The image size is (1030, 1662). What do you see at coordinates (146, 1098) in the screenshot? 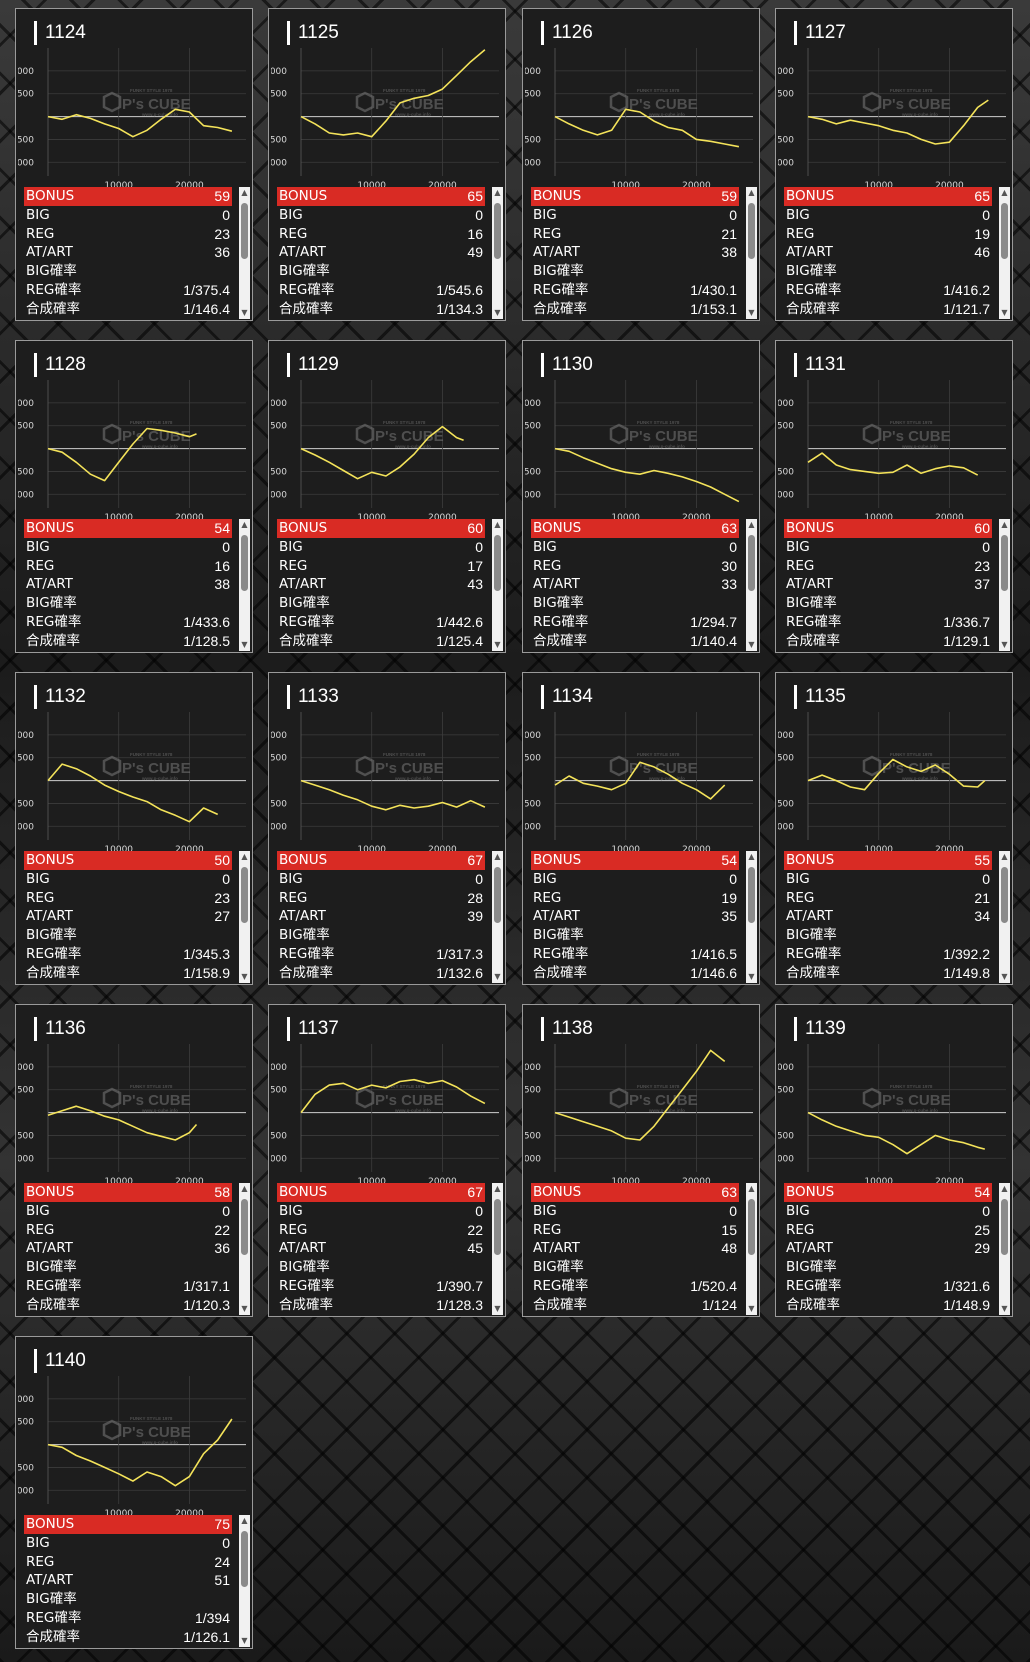
I see `watermark-logo: P's CUBE FUNKY STYLE 1978 www.p-cube.info` at bounding box center [146, 1098].